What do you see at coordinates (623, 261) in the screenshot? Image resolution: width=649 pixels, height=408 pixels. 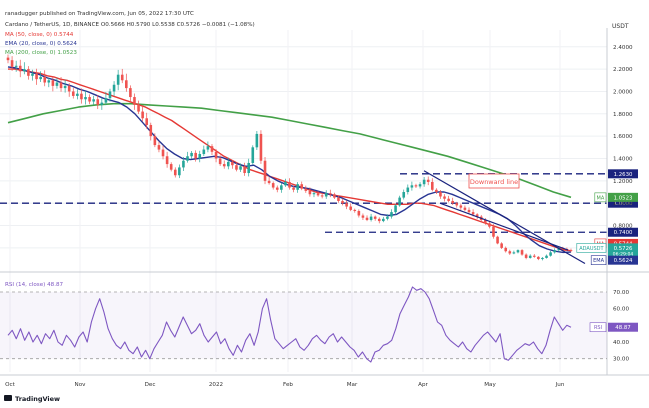 I see `badge-value: 0.5624` at bounding box center [623, 261].